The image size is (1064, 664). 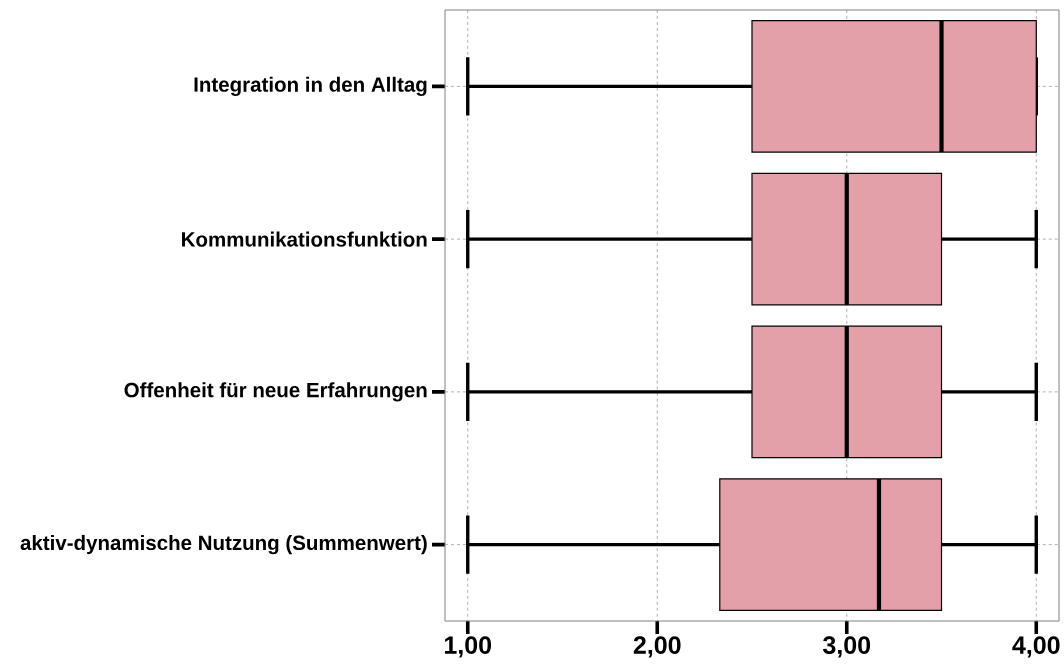 What do you see at coordinates (223, 545) in the screenshot?
I see `y-tick-label: aktiv-dynamische Nutzung (Summenwert)` at bounding box center [223, 545].